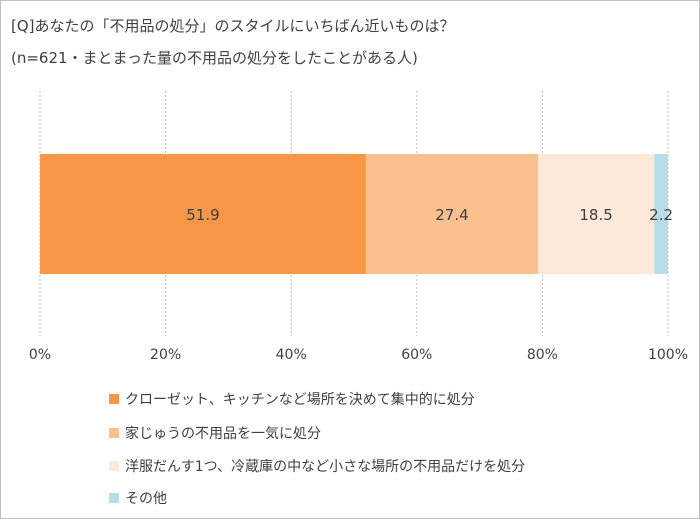  What do you see at coordinates (223, 434) in the screenshot?
I see `legend-label: 家じゅうの不用品を一気に処分` at bounding box center [223, 434].